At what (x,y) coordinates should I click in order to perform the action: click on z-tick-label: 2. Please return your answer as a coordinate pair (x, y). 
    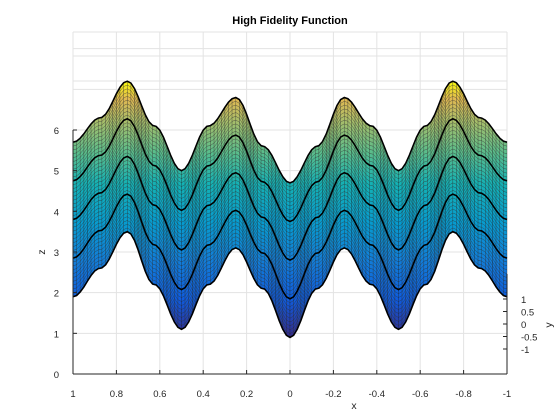
    Looking at the image, I should click on (56, 294).